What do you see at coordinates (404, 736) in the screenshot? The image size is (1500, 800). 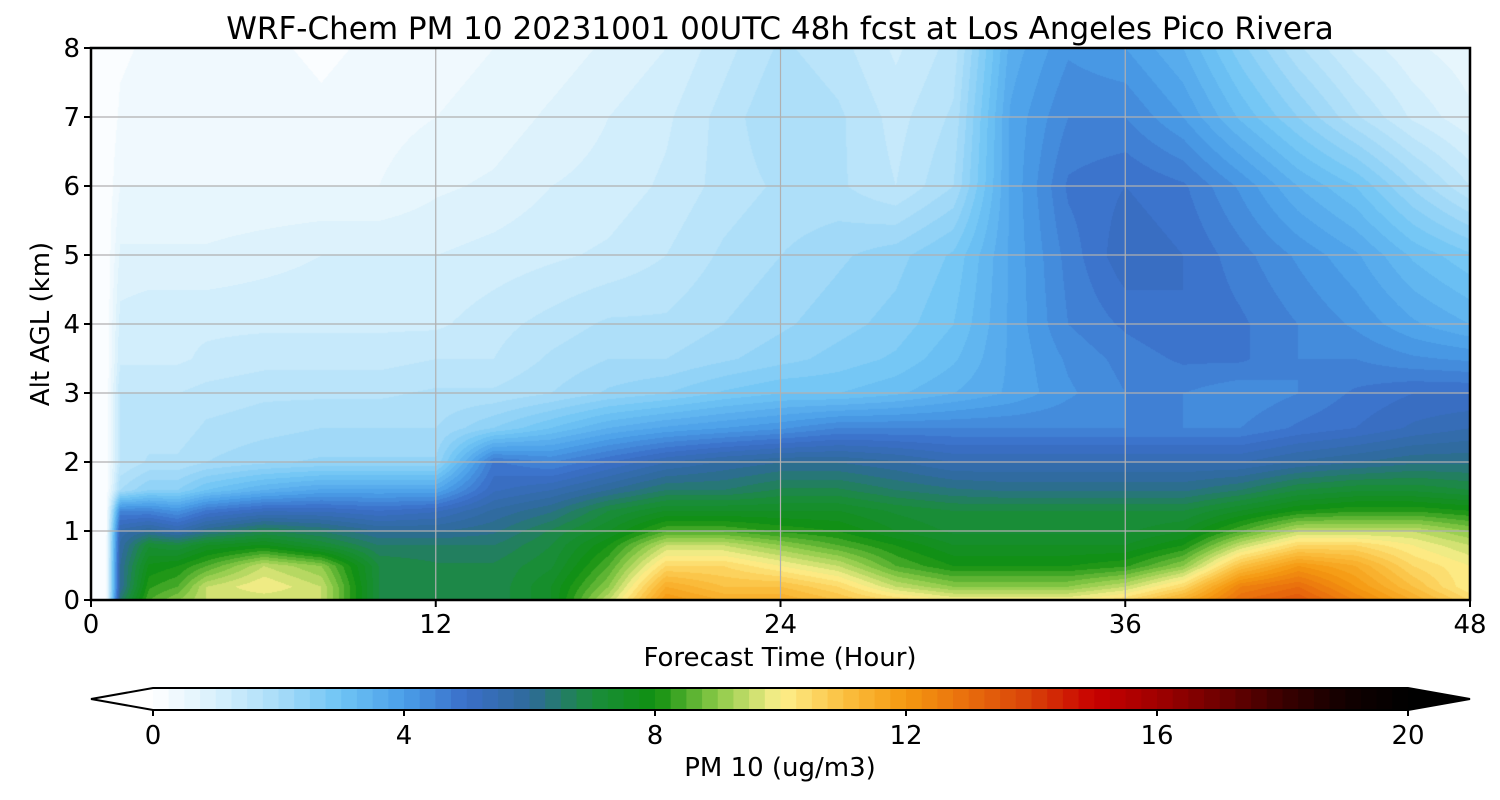 I see `colorbar-tick-label: 4` at bounding box center [404, 736].